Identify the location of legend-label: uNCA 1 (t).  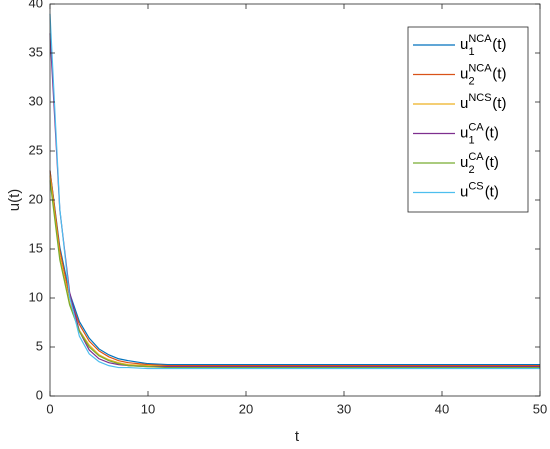
(483, 45).